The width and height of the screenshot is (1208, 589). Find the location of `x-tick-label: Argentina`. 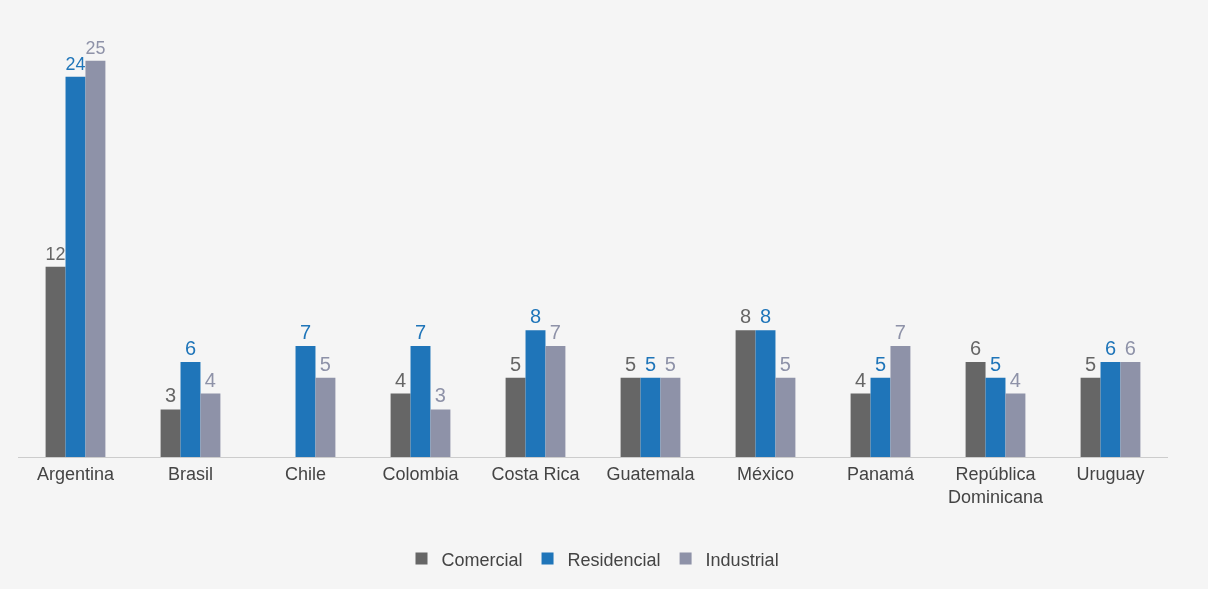

x-tick-label: Argentina is located at coordinates (76, 473).